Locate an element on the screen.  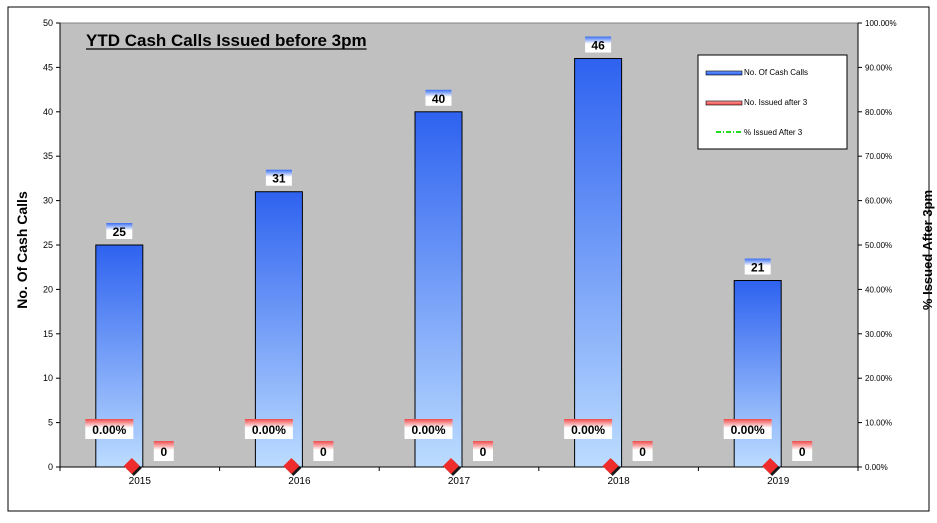
right-tick-label: 40.00% is located at coordinates (878, 289).